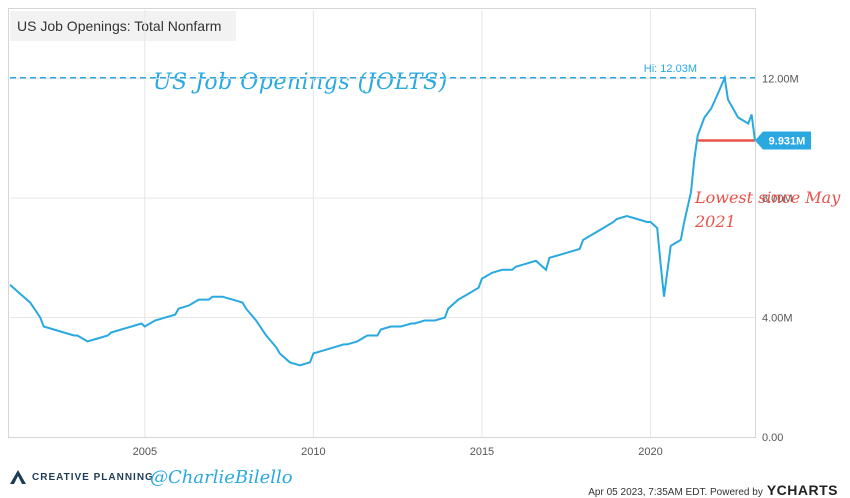 Image resolution: width=850 pixels, height=498 pixels. Describe the element at coordinates (787, 141) in the screenshot. I see `last-value-label: 9.931M` at that location.